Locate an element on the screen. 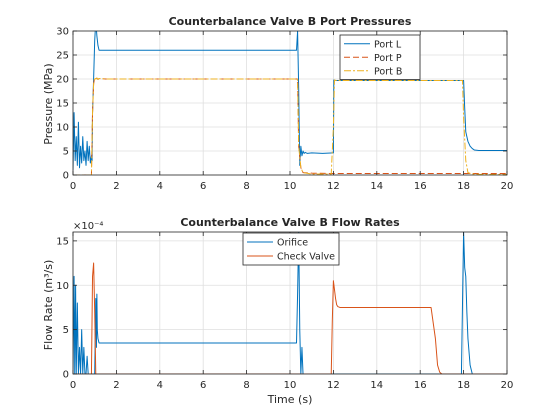 Image resolution: width=560 pixels, height=420 pixels. pressure-legend: Port L Port P Port B is located at coordinates (380, 57).